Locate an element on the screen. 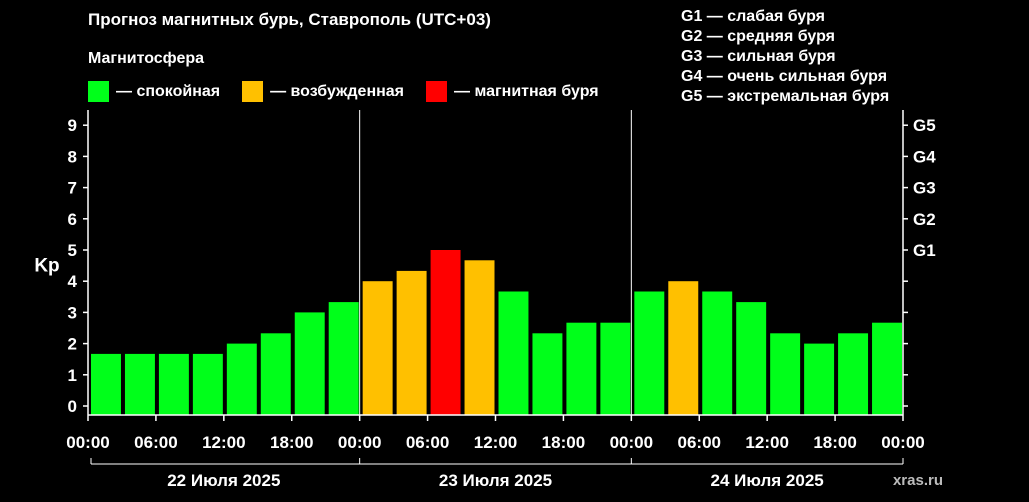 The height and width of the screenshot is (502, 1029). legend-label-calm: — спокойная is located at coordinates (168, 91).